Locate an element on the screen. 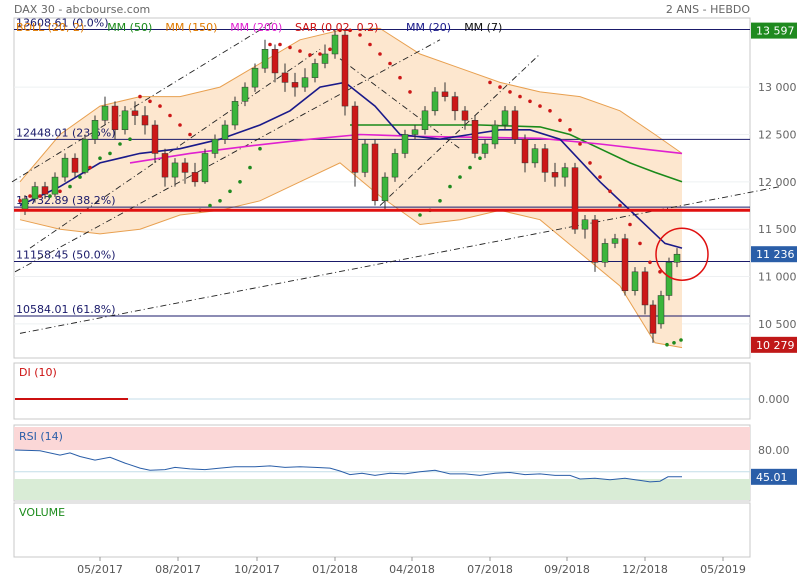 This screenshot has height=580, width=800. rsi-oversold-zone is located at coordinates (382, 489).